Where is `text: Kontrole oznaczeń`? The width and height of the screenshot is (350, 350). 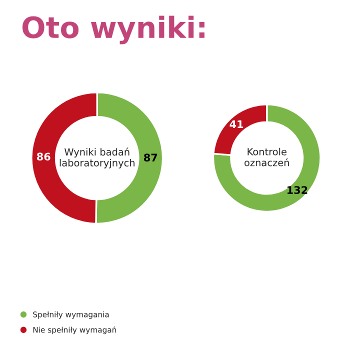
text: Kontrole oznaczeń is located at coordinates (266, 157).